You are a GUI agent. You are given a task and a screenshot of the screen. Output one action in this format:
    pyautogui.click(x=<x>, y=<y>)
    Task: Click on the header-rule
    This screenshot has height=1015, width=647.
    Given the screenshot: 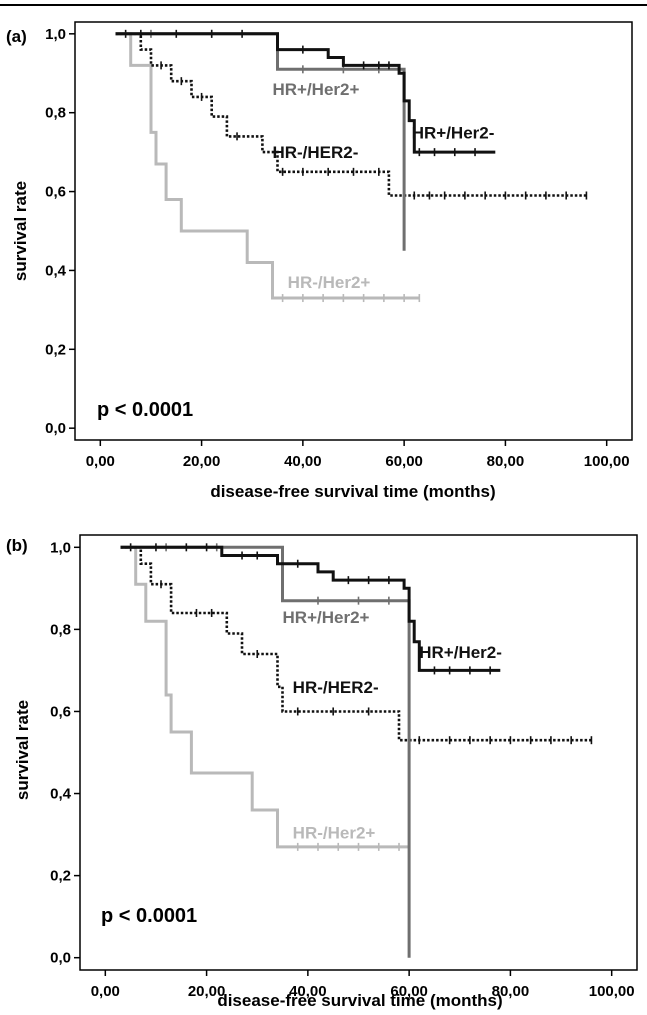 What is the action you would take?
    pyautogui.click(x=323, y=5)
    